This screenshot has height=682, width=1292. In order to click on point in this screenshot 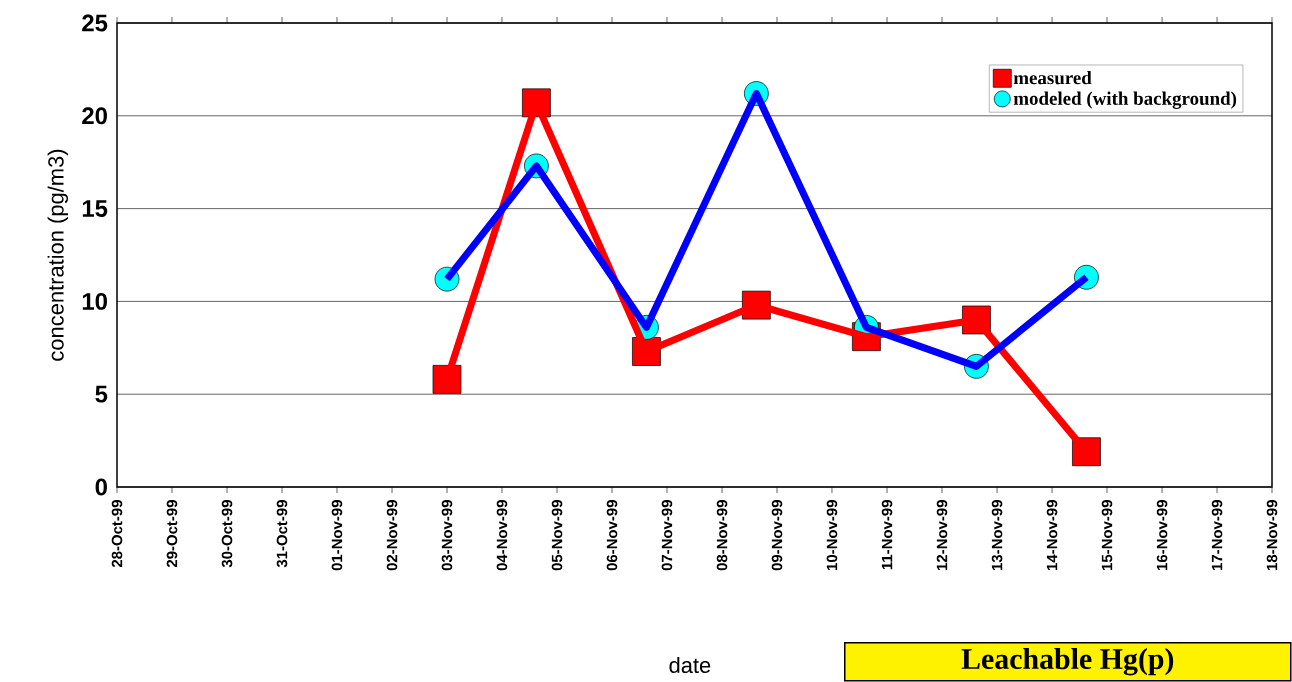, I will do `click(447, 379)`.